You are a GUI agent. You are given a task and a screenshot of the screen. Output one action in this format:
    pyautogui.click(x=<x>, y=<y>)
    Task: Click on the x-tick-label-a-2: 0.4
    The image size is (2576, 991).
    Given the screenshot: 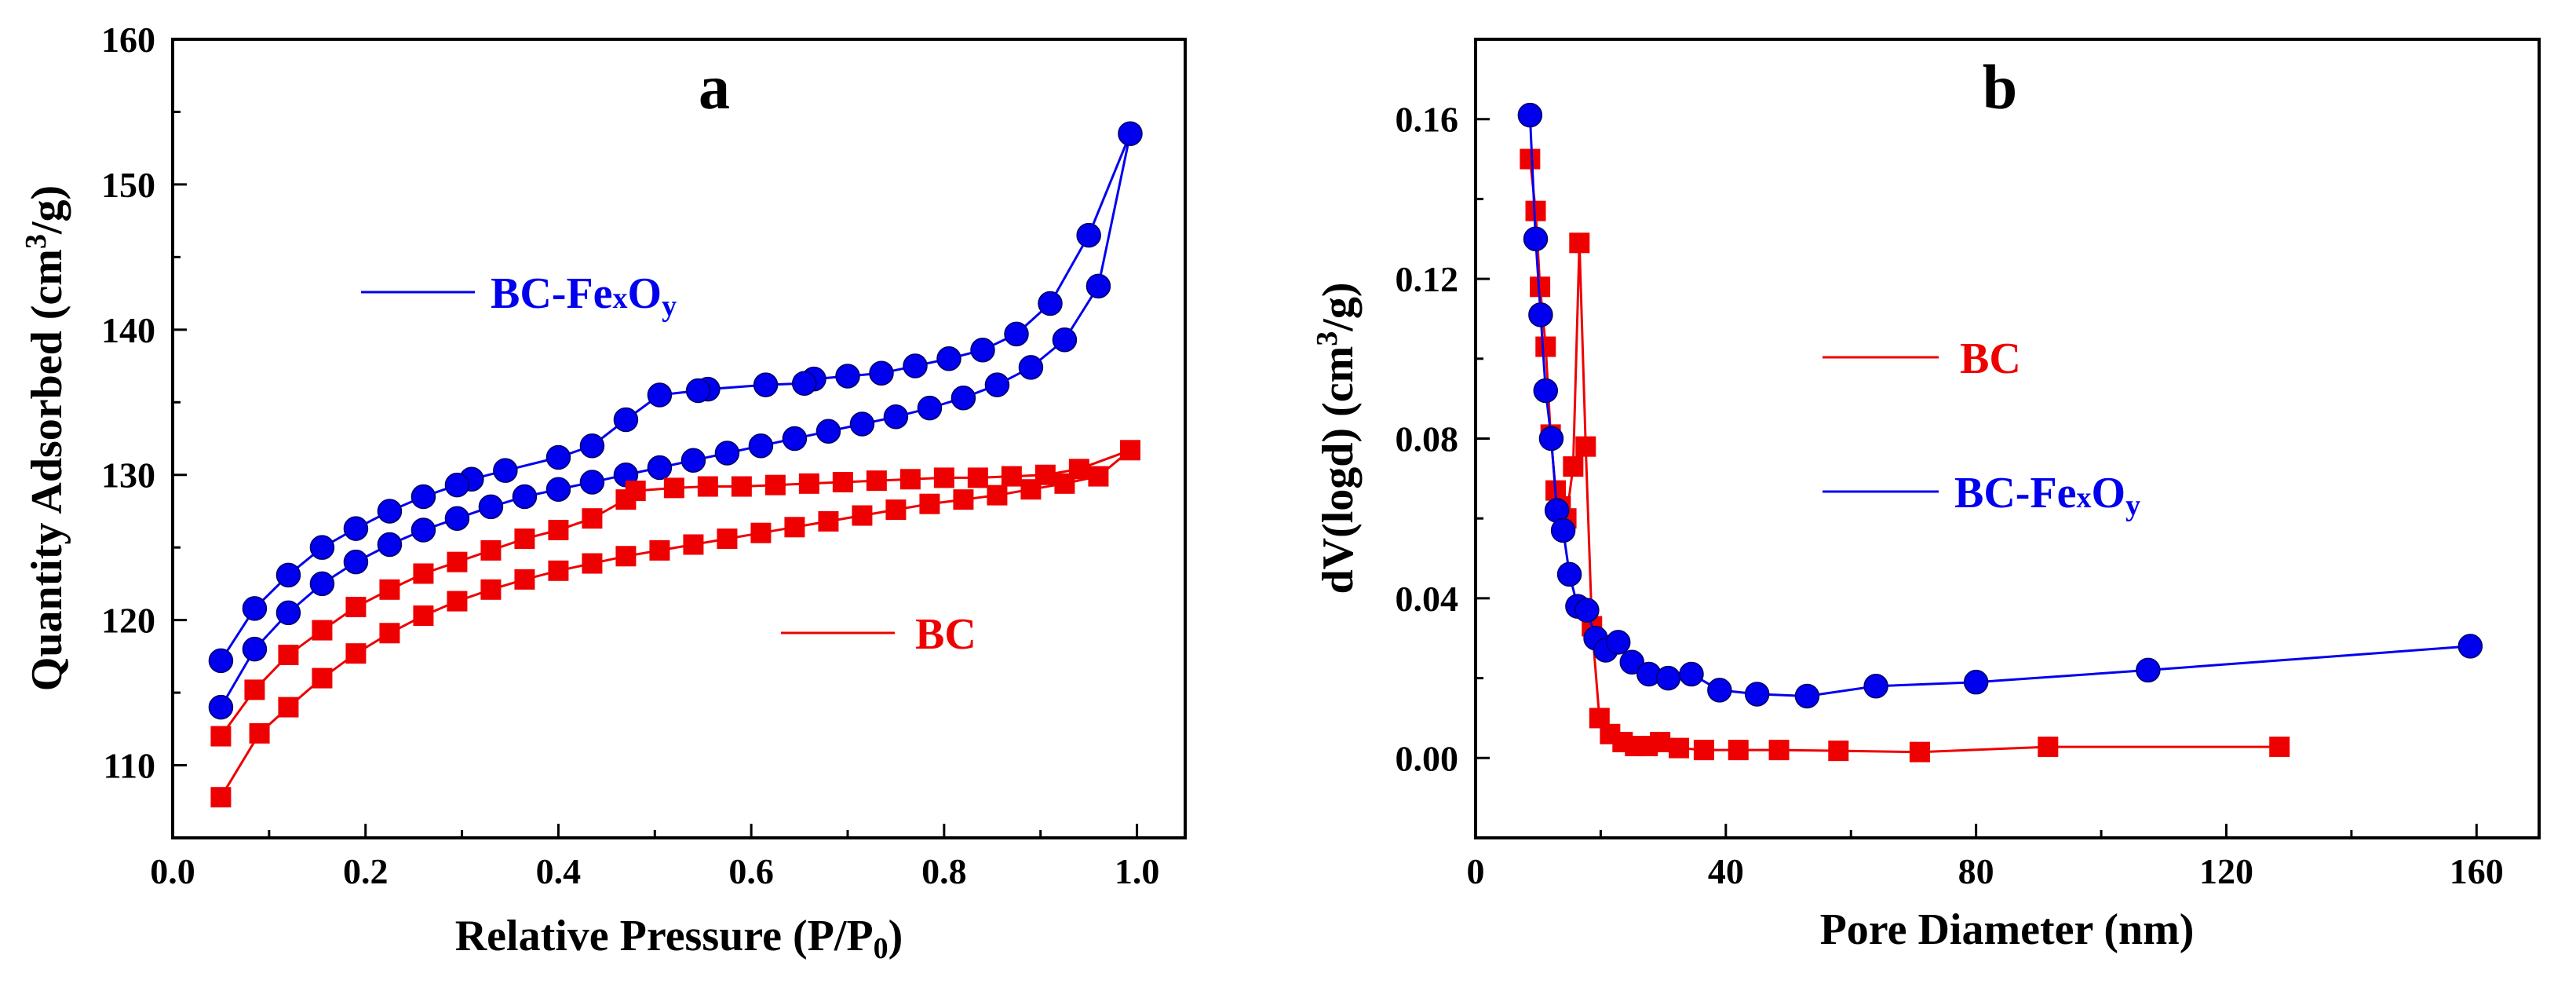 What is the action you would take?
    pyautogui.click(x=559, y=871)
    